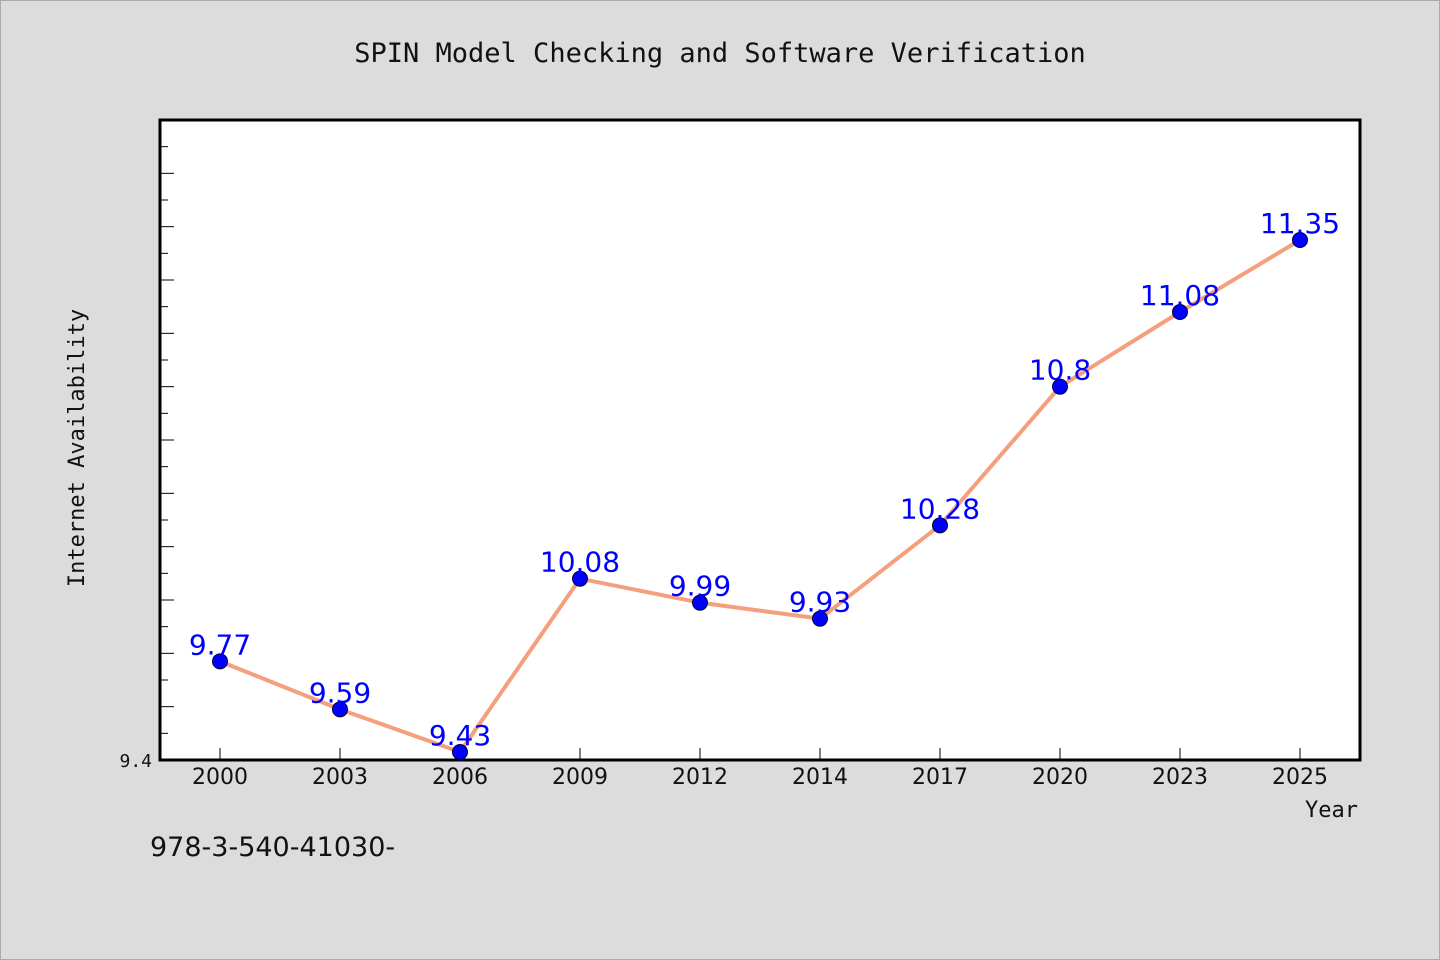 The height and width of the screenshot is (960, 1440). What do you see at coordinates (1300, 777) in the screenshot?
I see `x-tick-label: 2025` at bounding box center [1300, 777].